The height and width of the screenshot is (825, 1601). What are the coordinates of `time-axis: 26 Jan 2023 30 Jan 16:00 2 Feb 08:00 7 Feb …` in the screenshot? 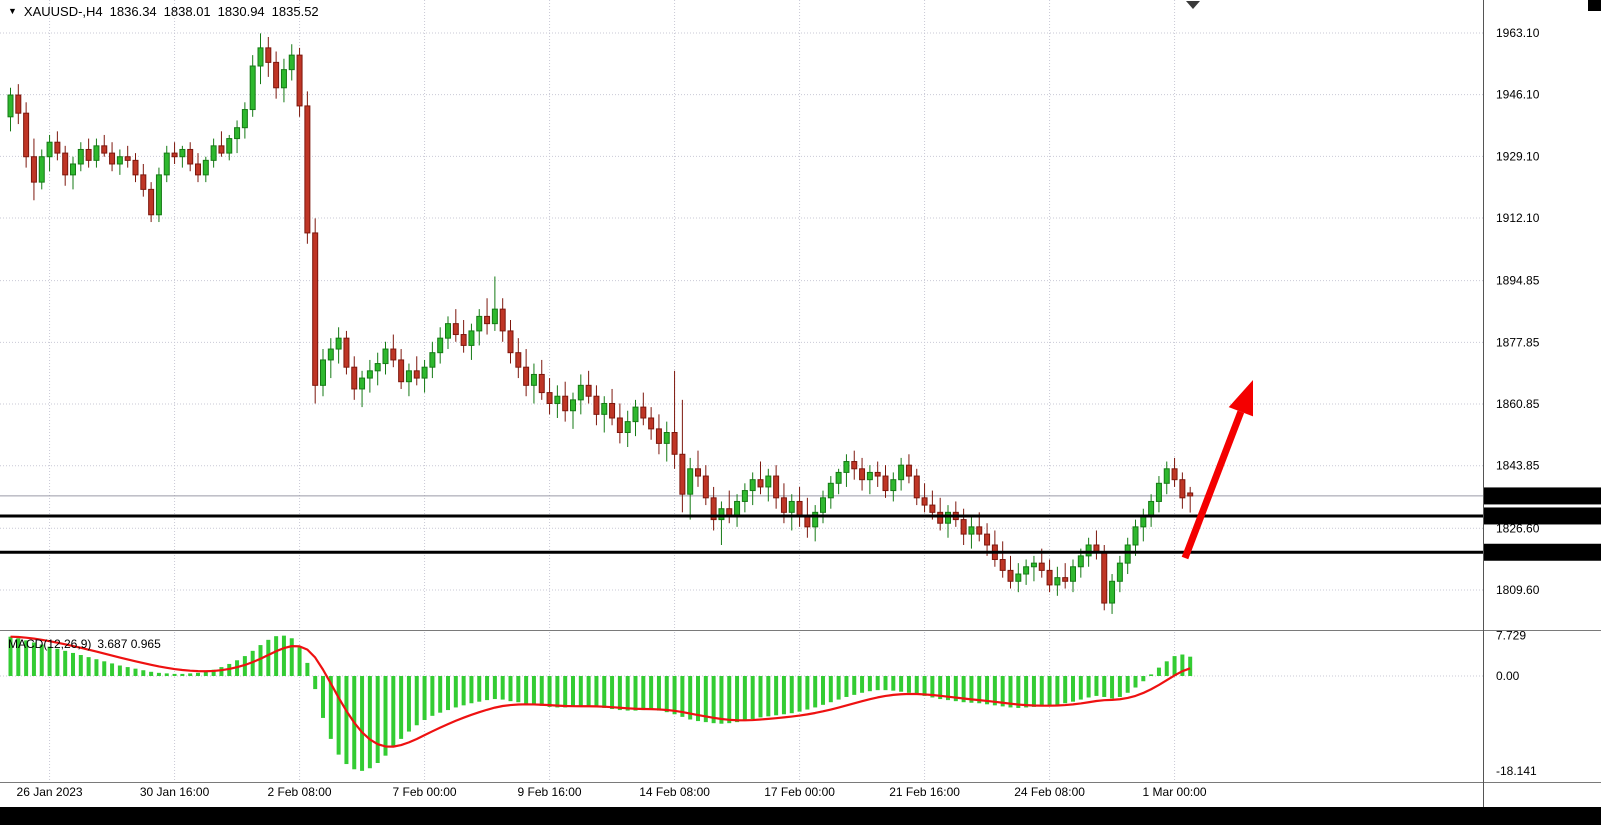 It's located at (612, 792).